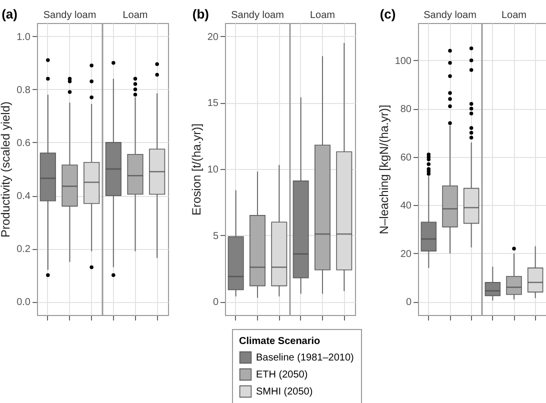 The image size is (546, 403). Describe the element at coordinates (196, 169) in the screenshot. I see `y-axis-title: Erosion [t/(ha.yr)]` at that location.